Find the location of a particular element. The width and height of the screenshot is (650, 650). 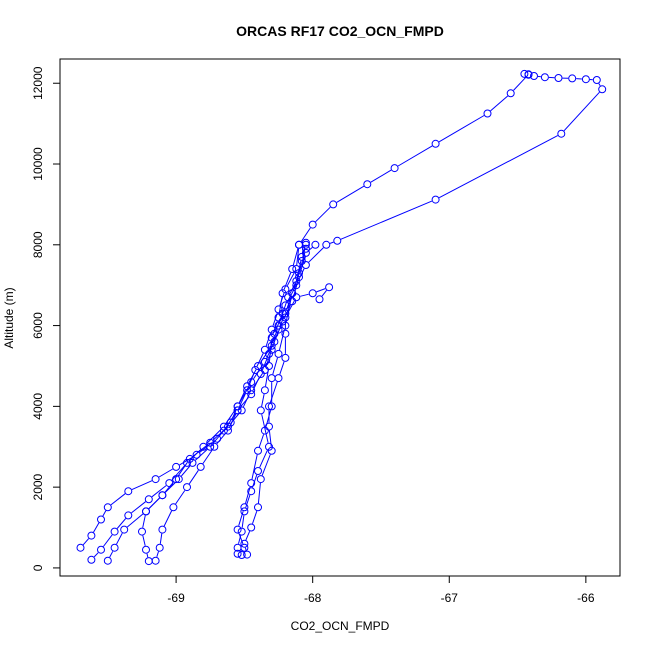

y-tick-label: 0 is located at coordinates (38, 567).